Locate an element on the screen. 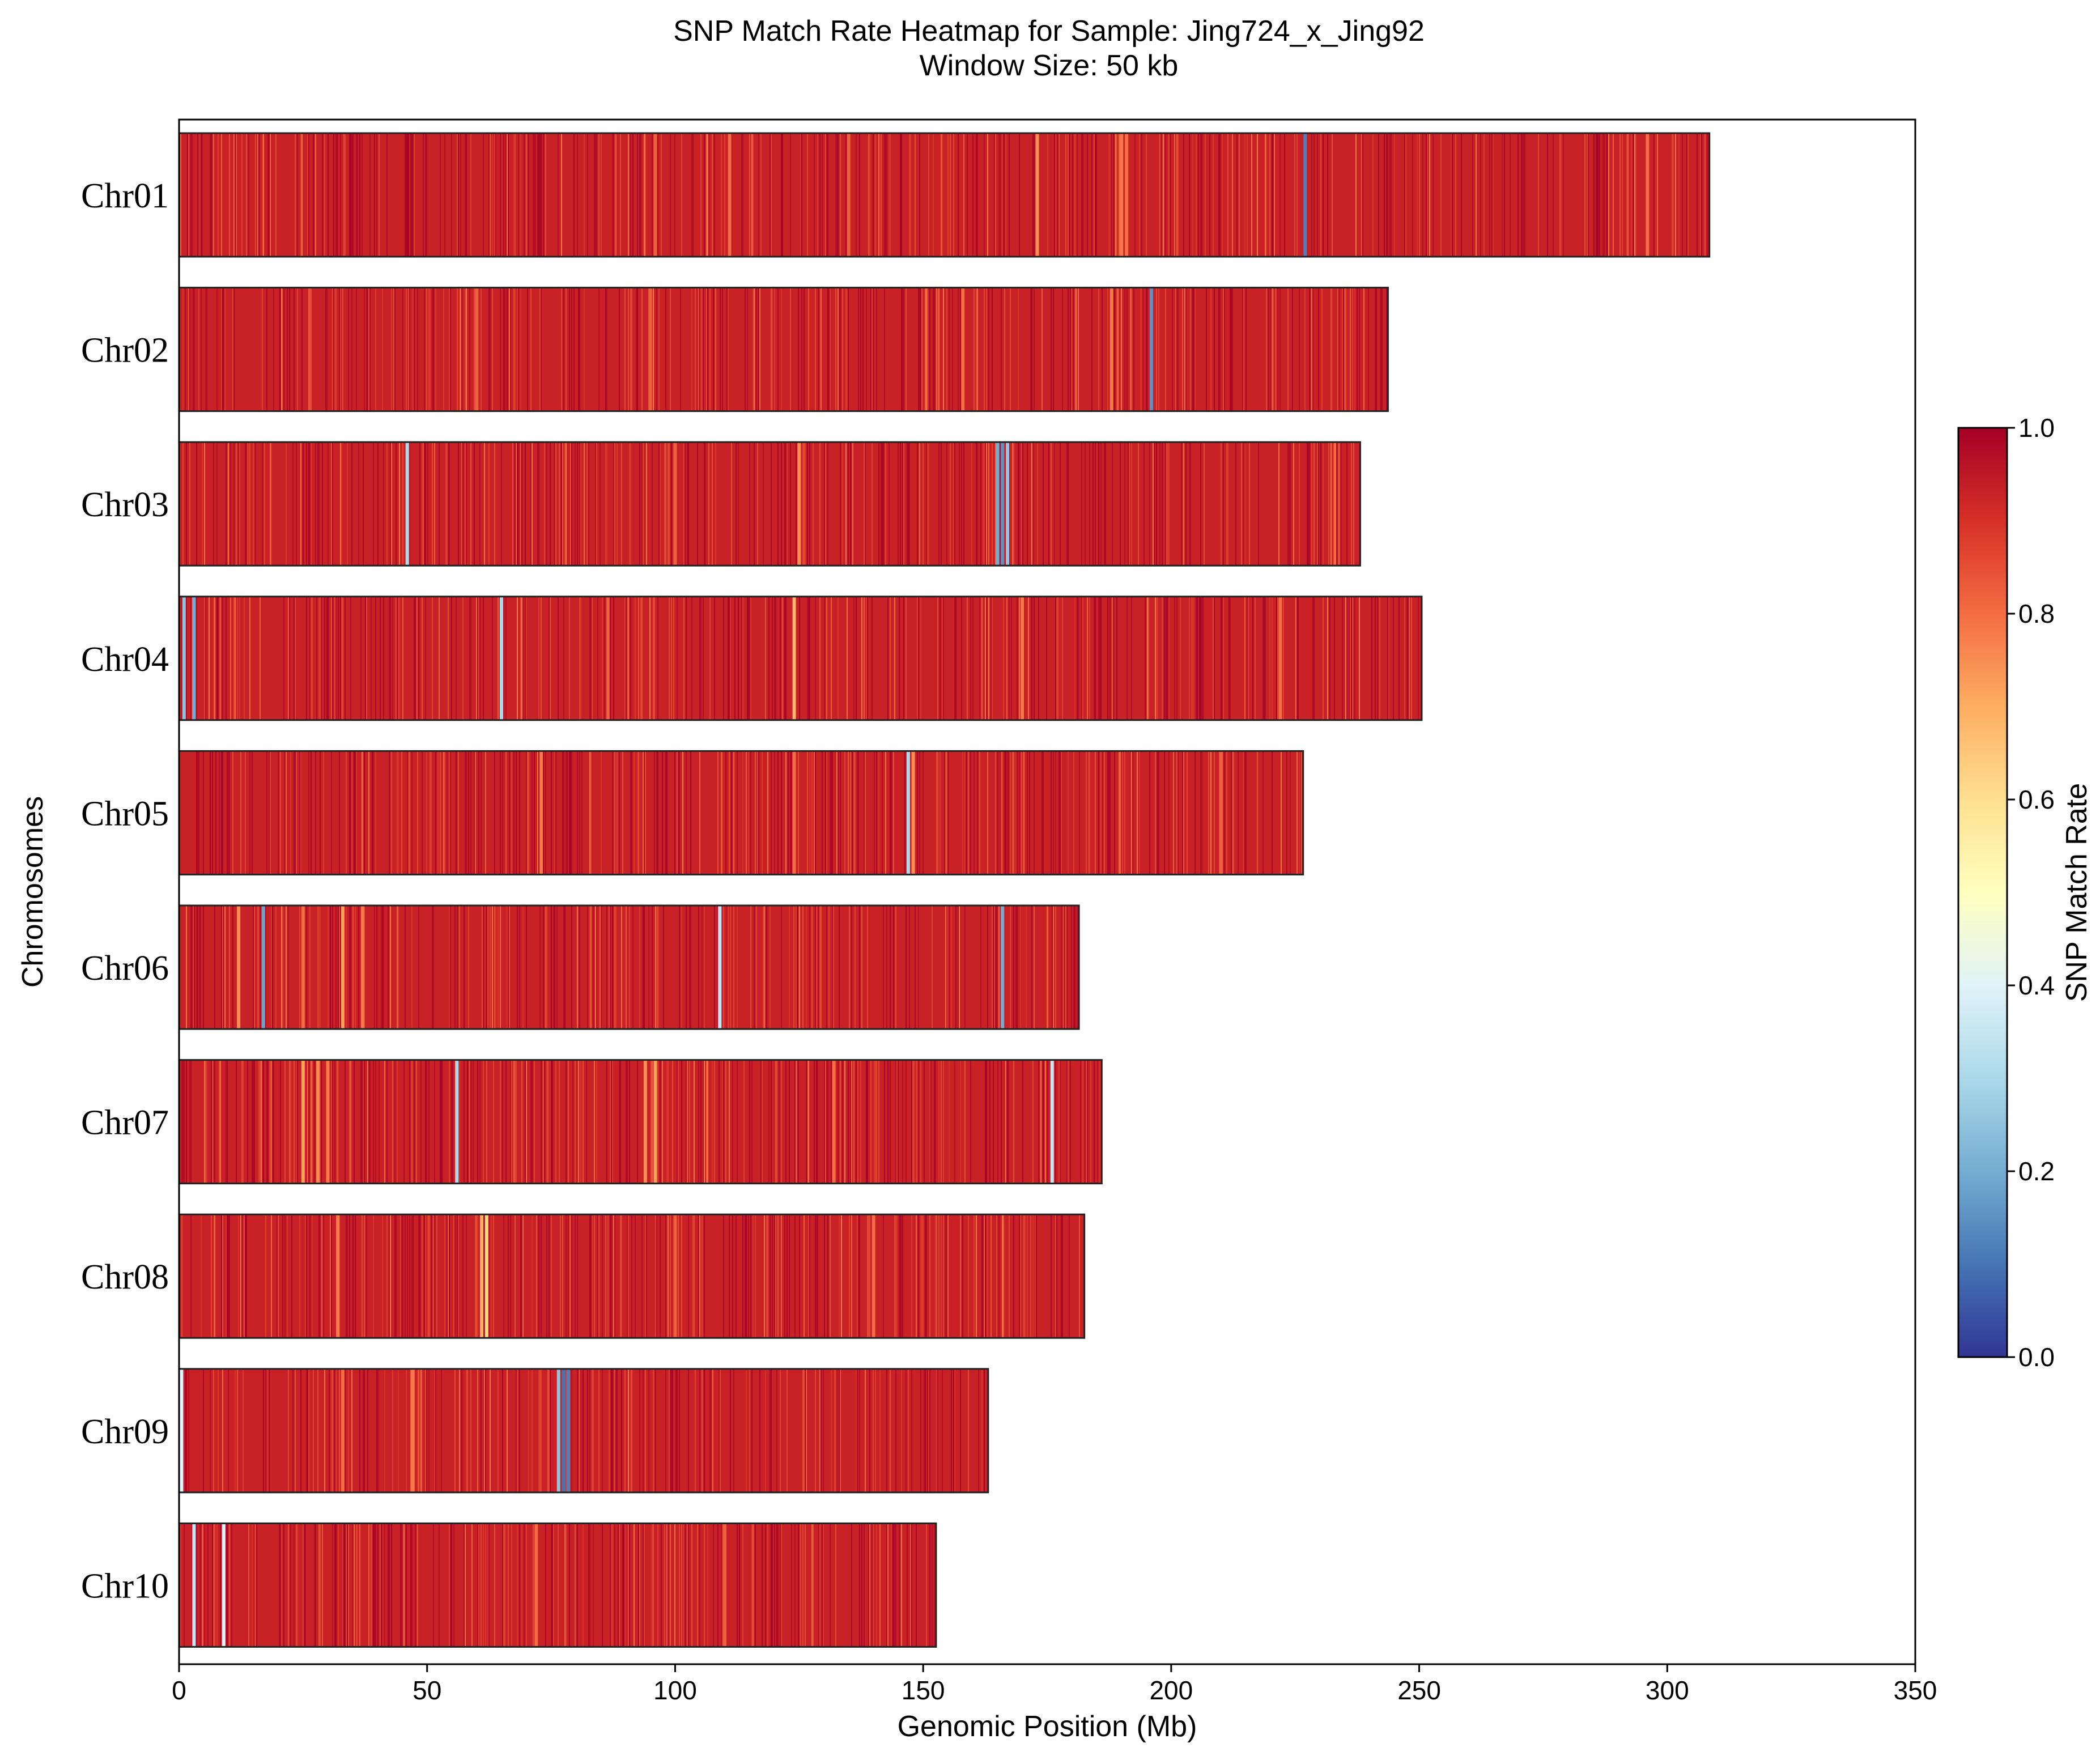  chromosome-bar-chr01 is located at coordinates (944, 195).